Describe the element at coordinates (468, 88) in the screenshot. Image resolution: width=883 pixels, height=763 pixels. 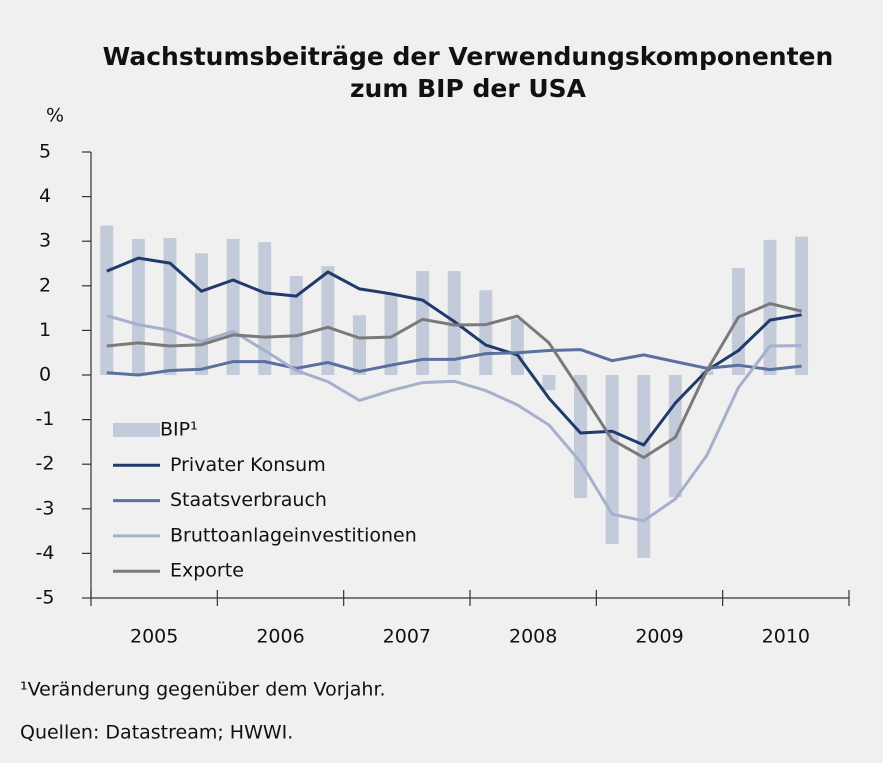
I see `chart-title: zum BIP der USA` at that location.